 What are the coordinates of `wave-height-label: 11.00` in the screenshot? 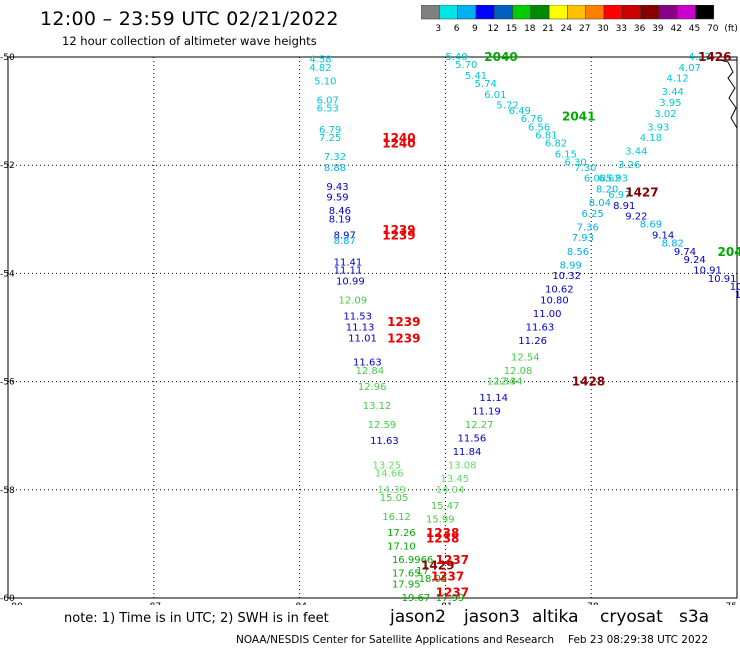 It's located at (547, 314).